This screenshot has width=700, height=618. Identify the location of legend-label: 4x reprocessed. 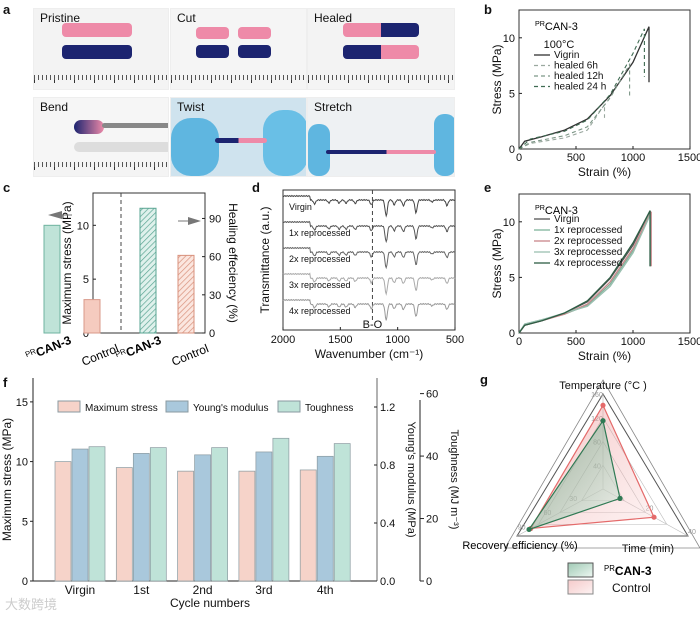
(588, 263).